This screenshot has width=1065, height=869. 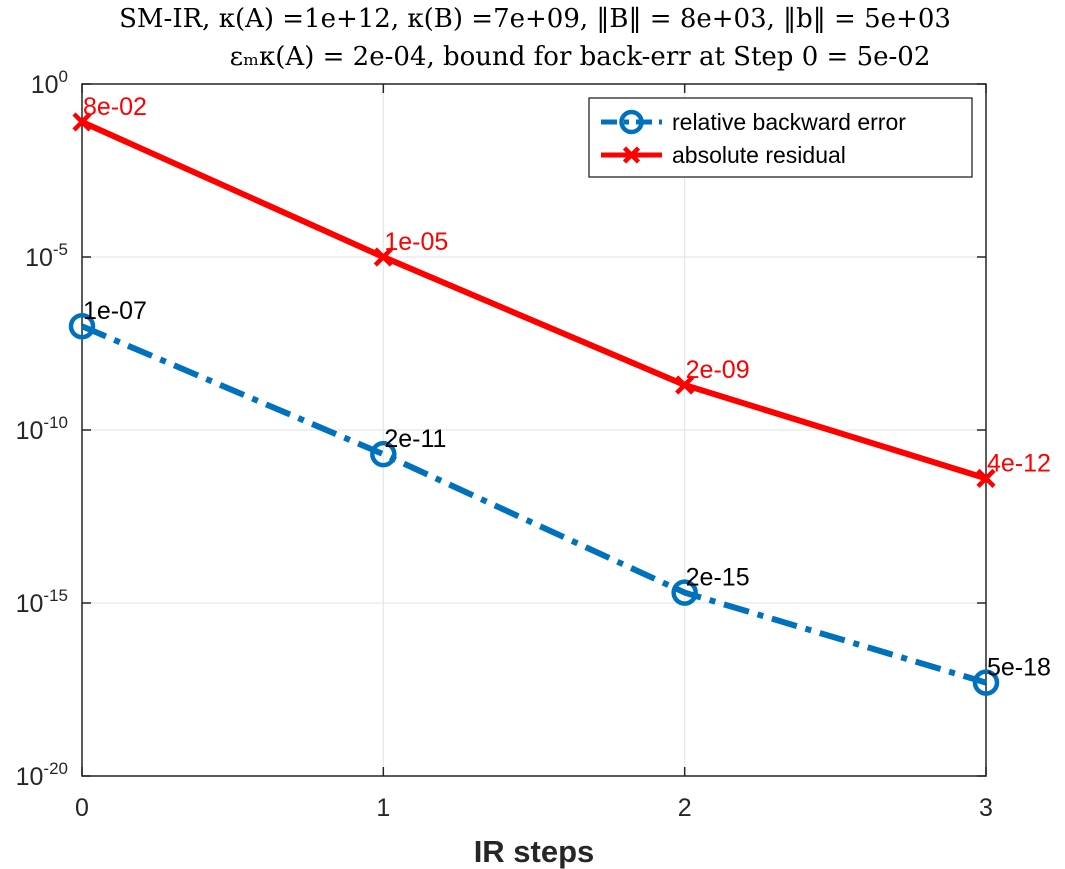 I want to click on x-tick-label: 2, so click(x=685, y=808).